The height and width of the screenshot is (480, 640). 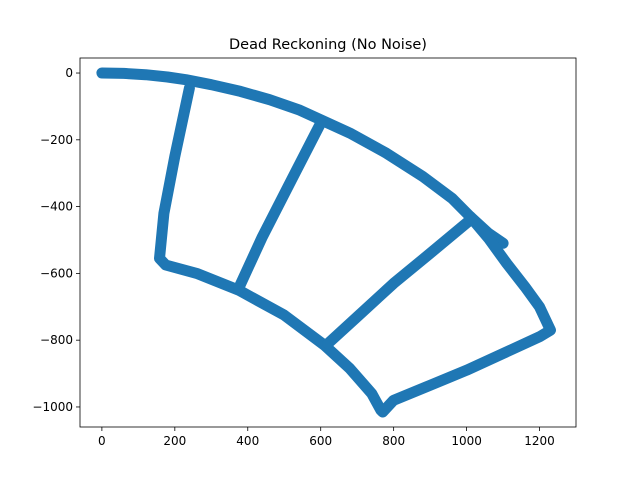 I want to click on x-tick-label: 200, so click(x=174, y=441).